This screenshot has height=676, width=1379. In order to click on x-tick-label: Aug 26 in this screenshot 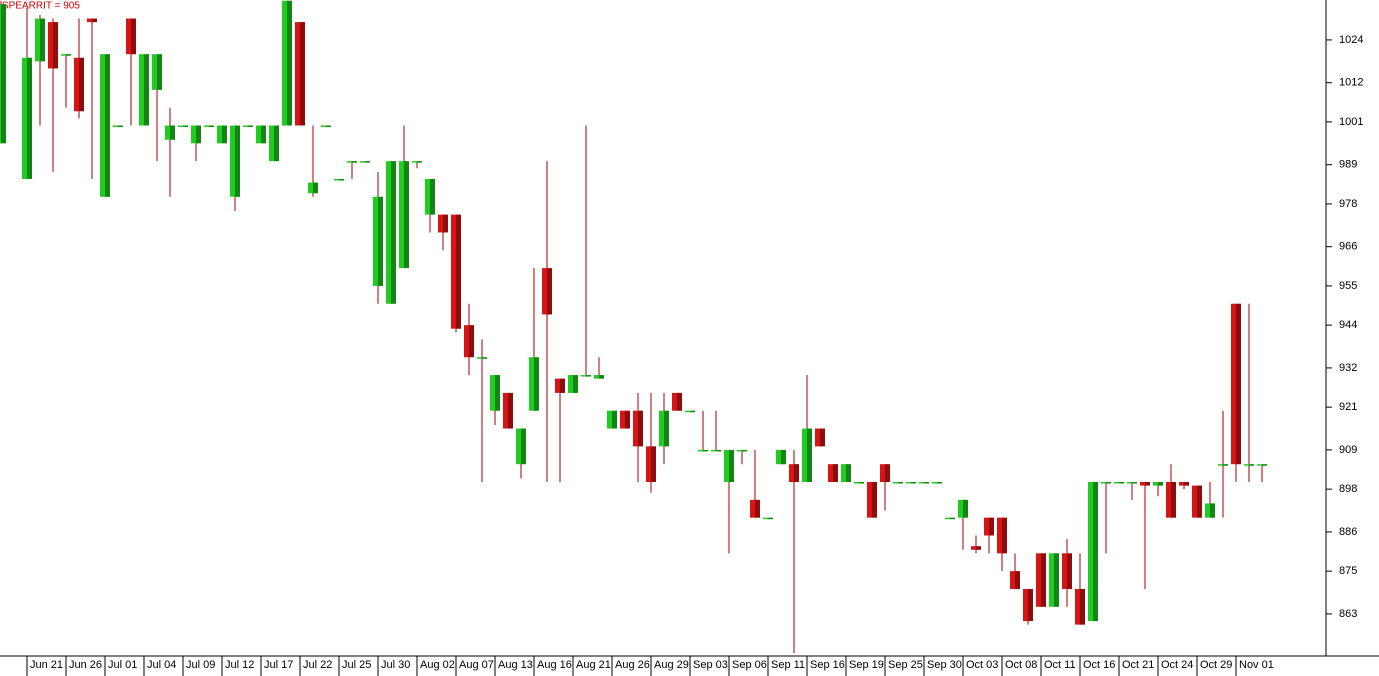, I will do `click(632, 665)`.